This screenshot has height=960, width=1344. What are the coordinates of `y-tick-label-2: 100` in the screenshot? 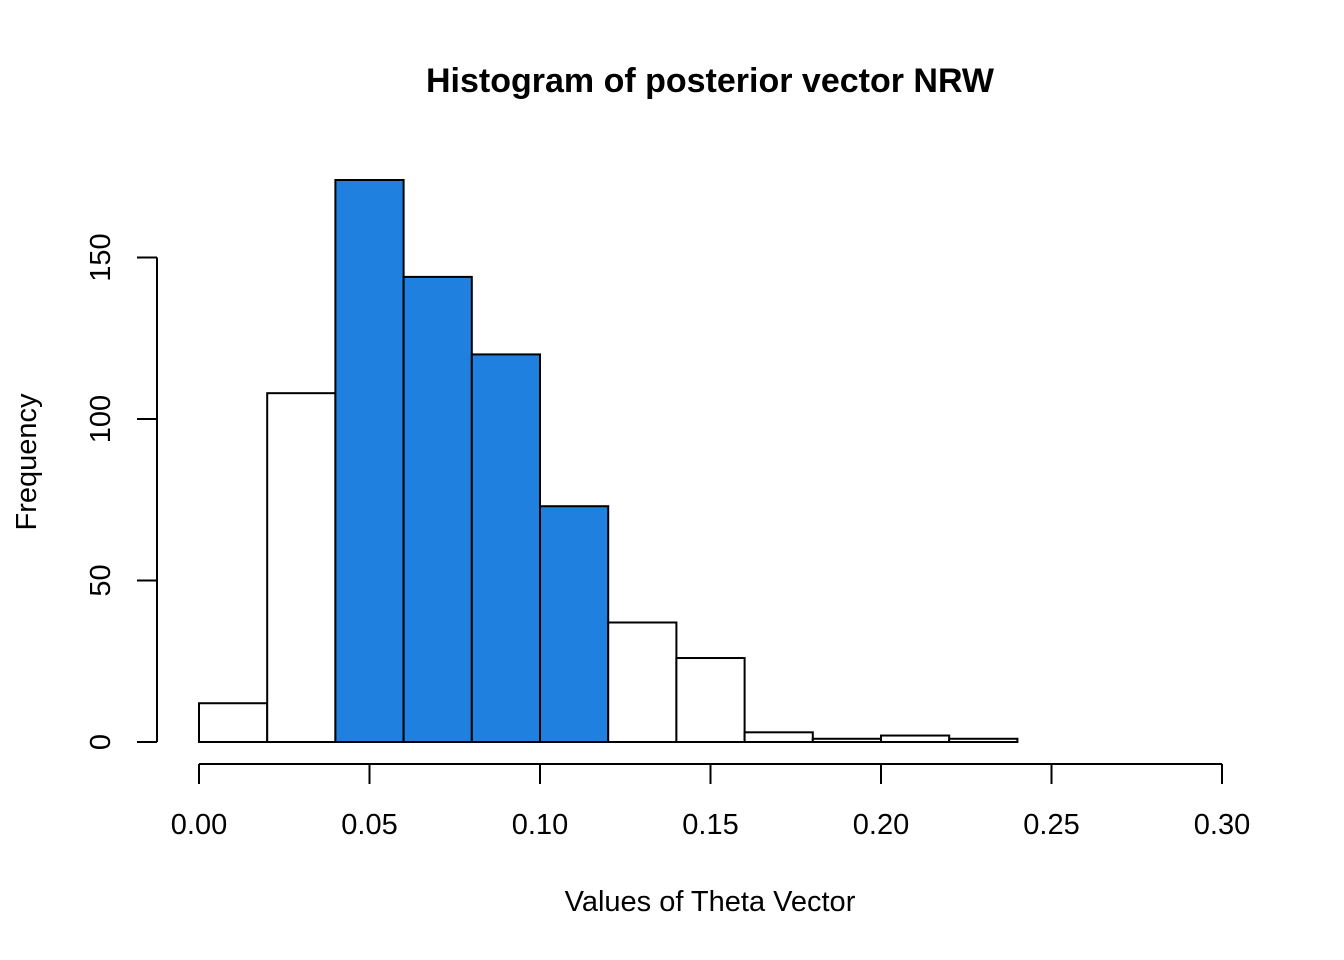 It's located at (101, 419).